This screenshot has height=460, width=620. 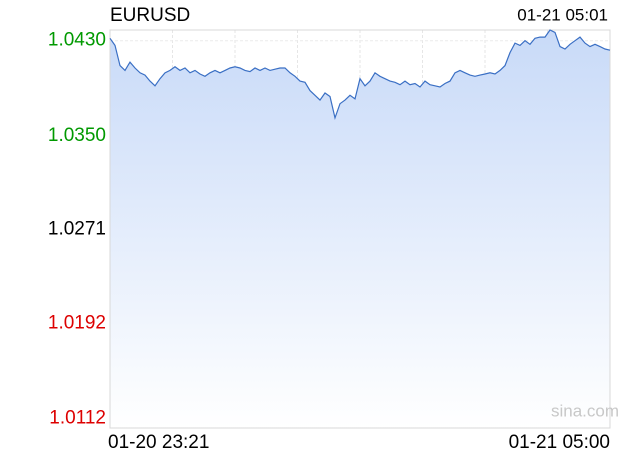 I want to click on x-tick-label: 01-20 23:21, so click(x=158, y=442).